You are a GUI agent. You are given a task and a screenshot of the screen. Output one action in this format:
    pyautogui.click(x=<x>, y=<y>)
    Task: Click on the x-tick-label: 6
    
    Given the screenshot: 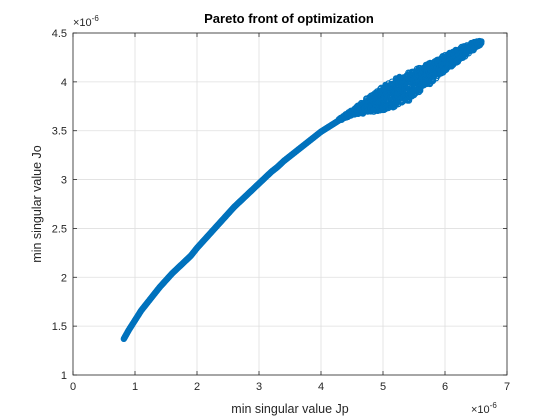 What is the action you would take?
    pyautogui.click(x=445, y=387)
    